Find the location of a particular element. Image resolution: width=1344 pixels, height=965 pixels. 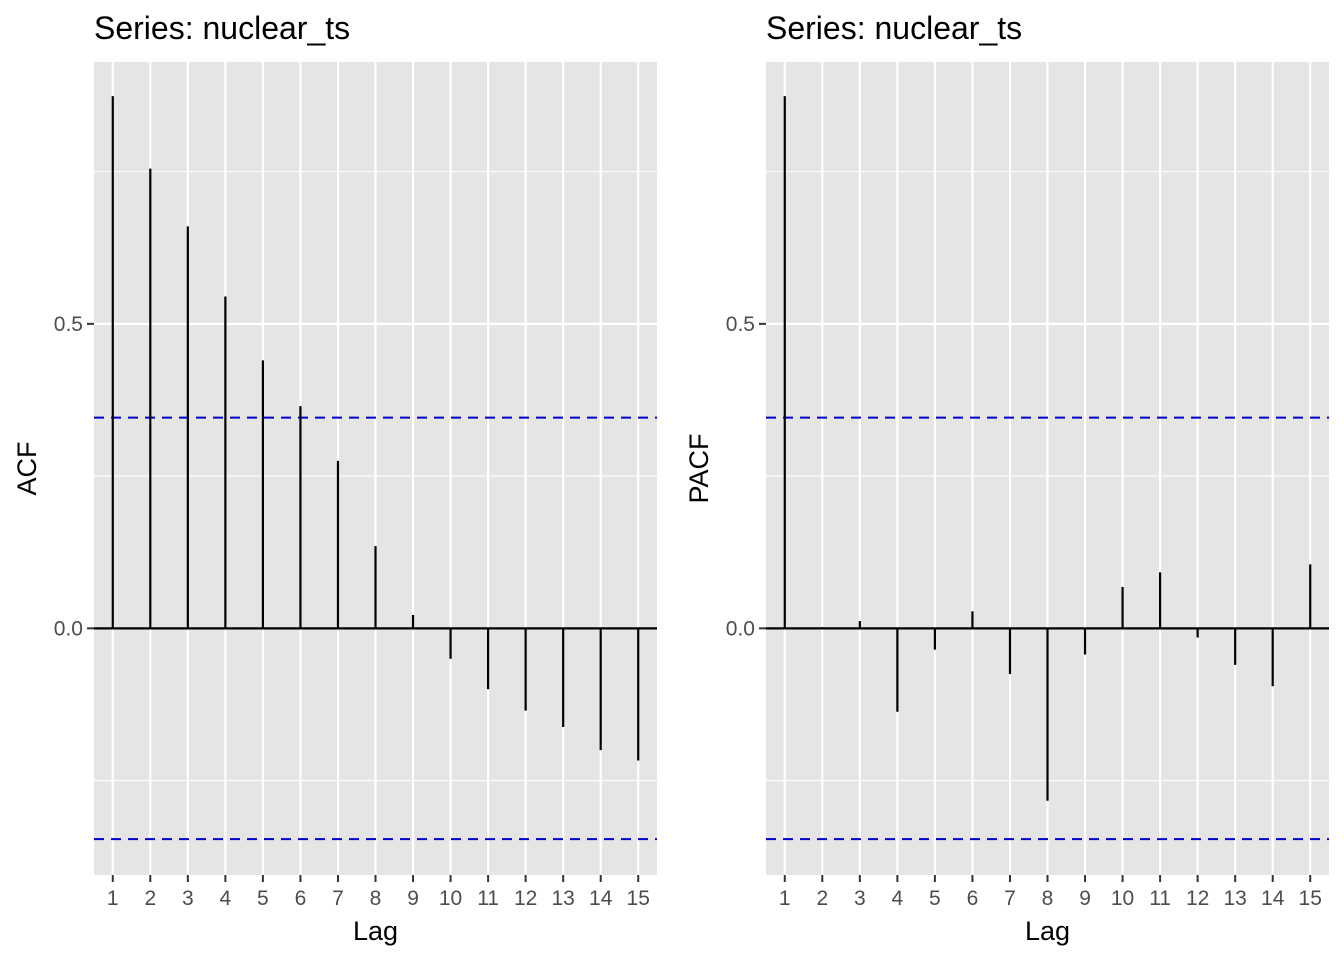

acf-y-axis-label: ACF is located at coordinates (27, 469).